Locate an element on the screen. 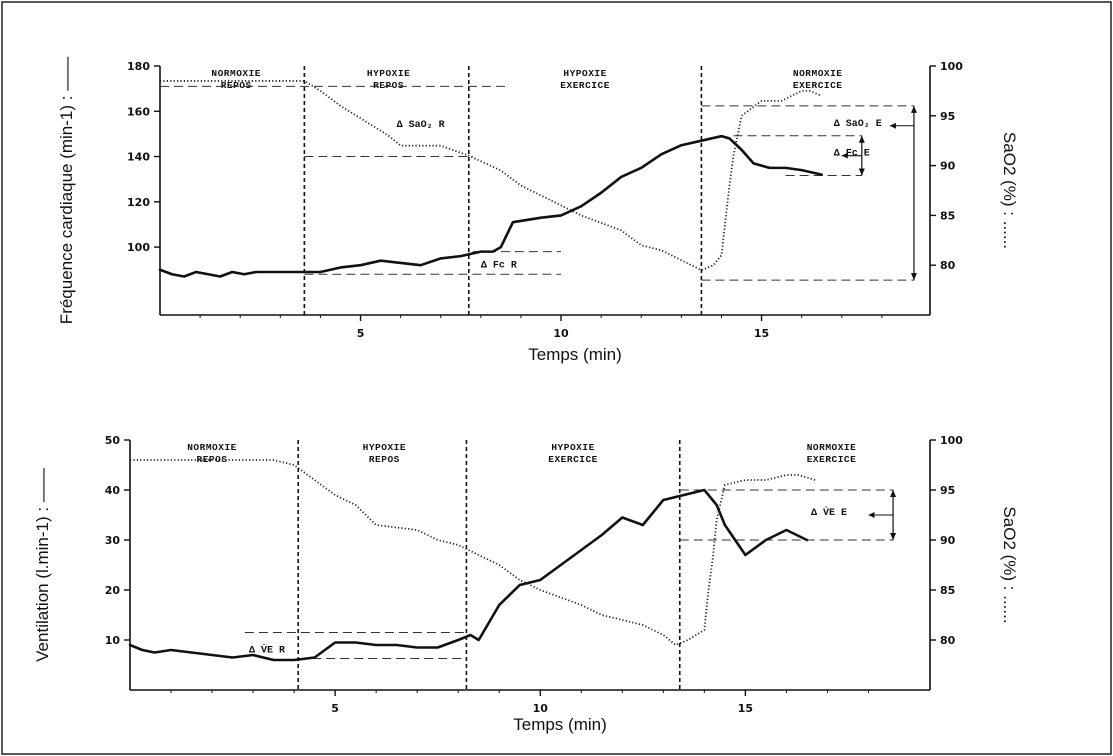 The image size is (1113, 756). y-axis-title: Fréquence cardiaque (min-1) : —— is located at coordinates (66, 190).